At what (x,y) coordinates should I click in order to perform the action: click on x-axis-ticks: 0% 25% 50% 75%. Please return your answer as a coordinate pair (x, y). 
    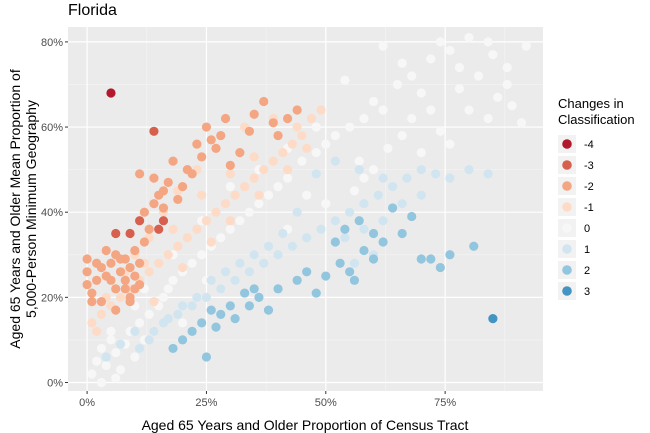
    Looking at the image, I should click on (267, 400).